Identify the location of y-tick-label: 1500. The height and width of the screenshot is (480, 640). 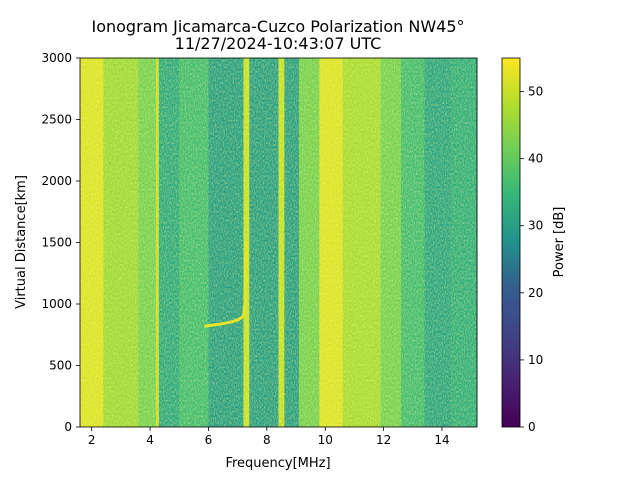
(56, 243).